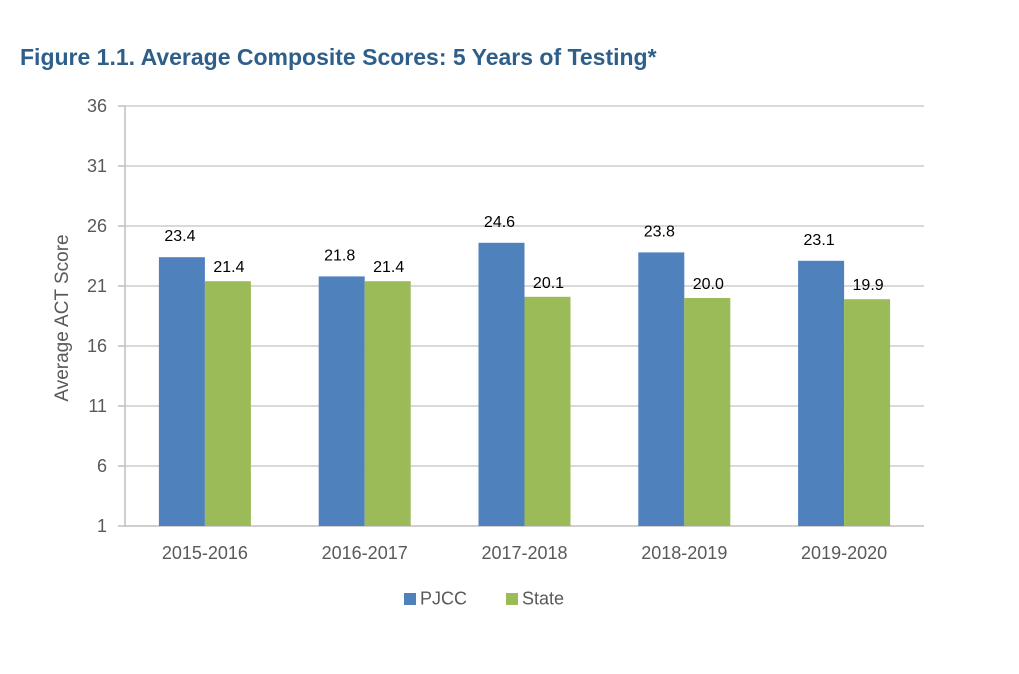 The image size is (1019, 674). I want to click on x-tick-label: 2016-2017, so click(365, 553).